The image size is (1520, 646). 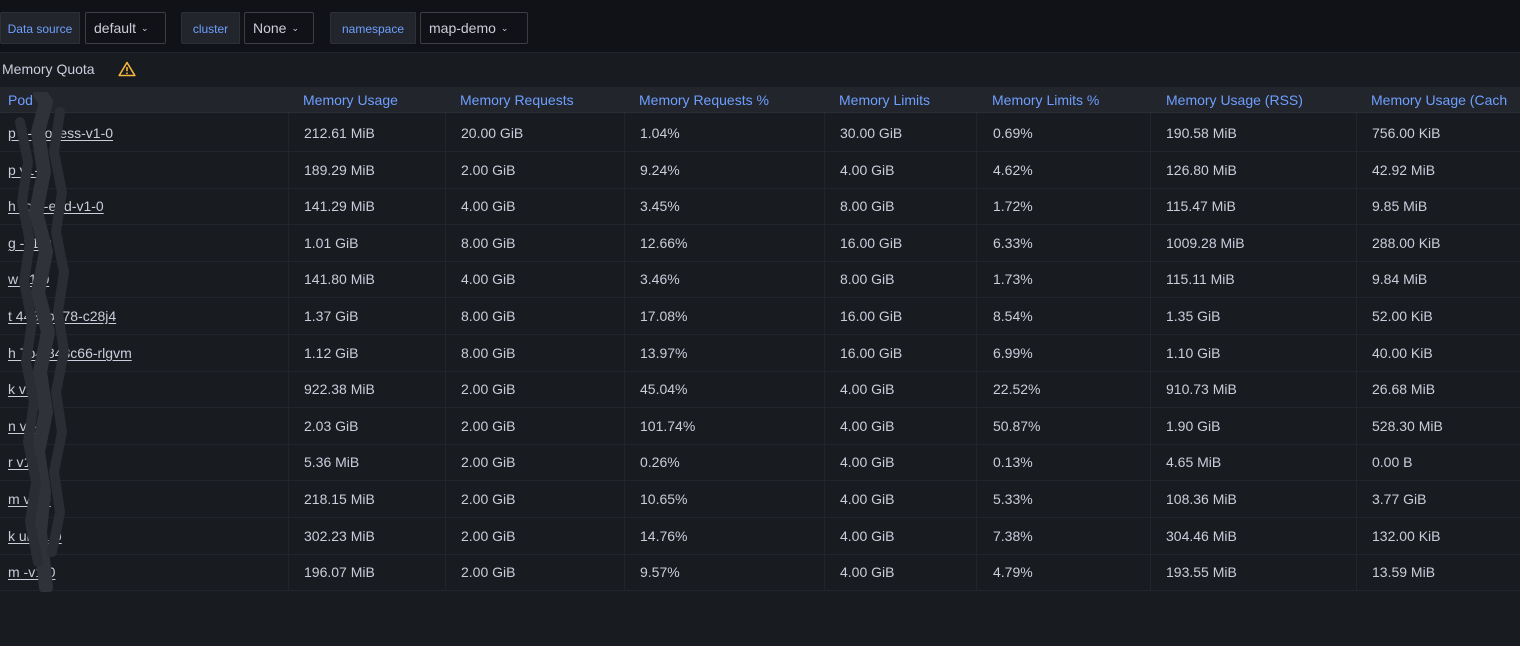 I want to click on column-header-memory-usage-cache: Memory Usage (Cach, so click(x=1439, y=100).